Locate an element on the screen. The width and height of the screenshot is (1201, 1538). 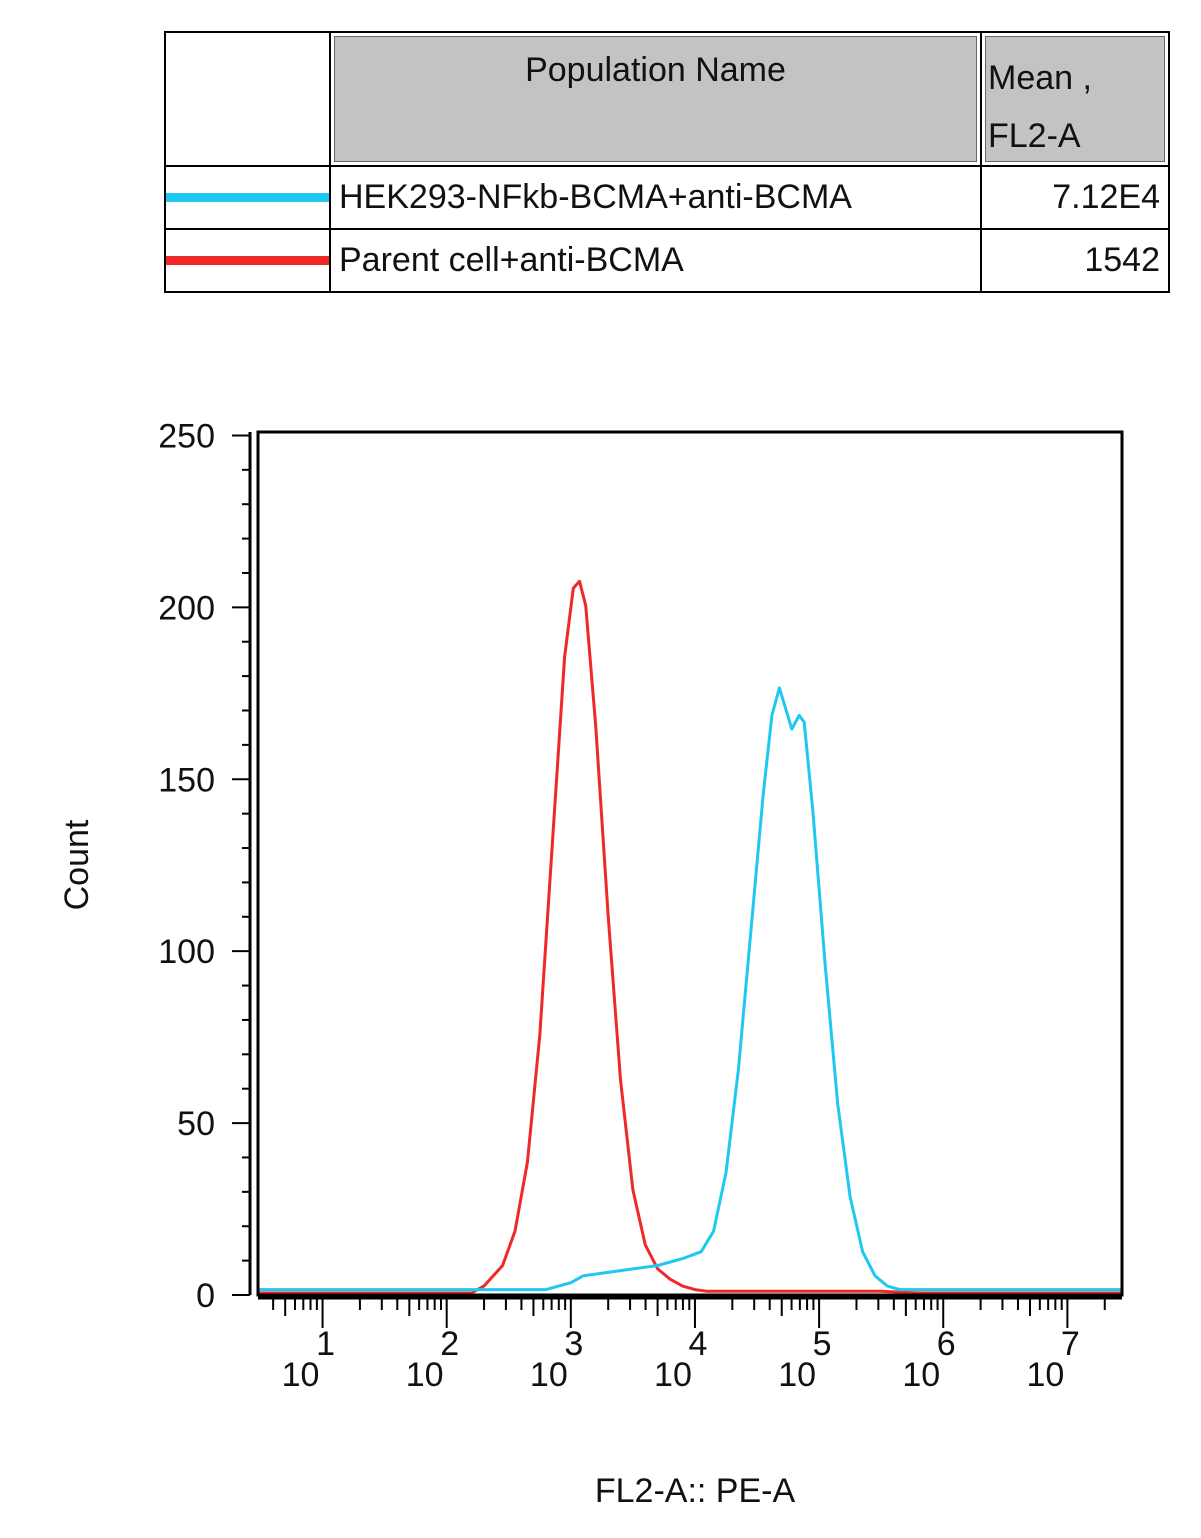
y-tick-label: 150 is located at coordinates (186, 780).